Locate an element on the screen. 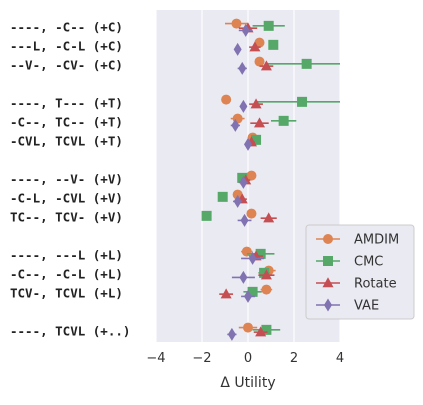 Image resolution: width=423 pixels, height=405 pixels. series-vae is located at coordinates (246, 182).